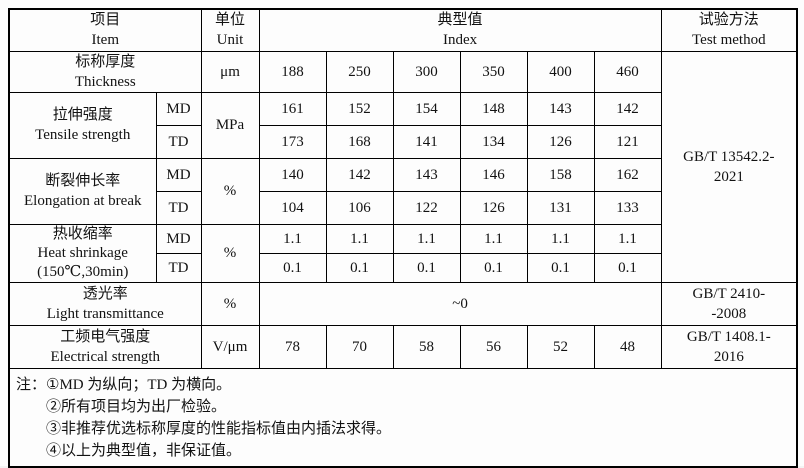 The width and height of the screenshot is (804, 468). I want to click on value-cell: 141, so click(426, 141).